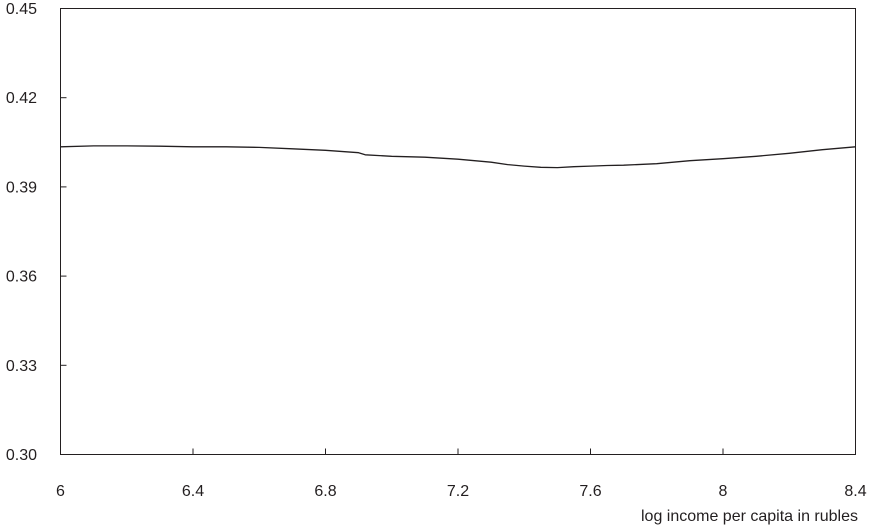 This screenshot has width=875, height=528. I want to click on y-axis-ticks: 0.30 0.33 0.36 0.39 0.42 0.45, so click(36, 232).